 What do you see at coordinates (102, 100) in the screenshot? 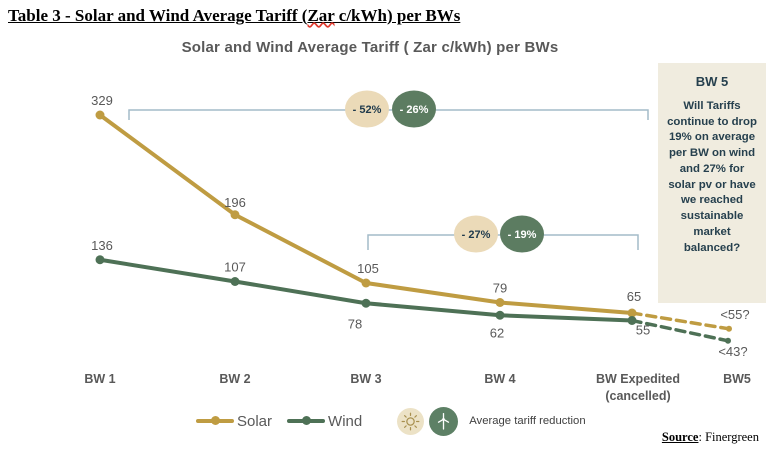
I see `solar-value-label: 329` at bounding box center [102, 100].